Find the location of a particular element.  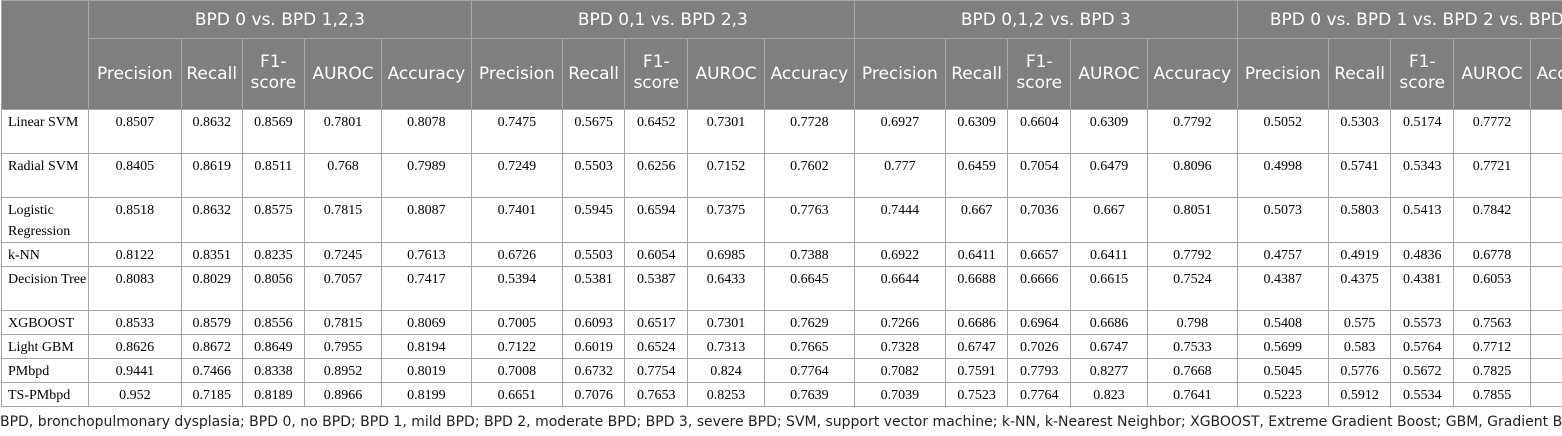

value-cell: 0.6985 is located at coordinates (726, 254).